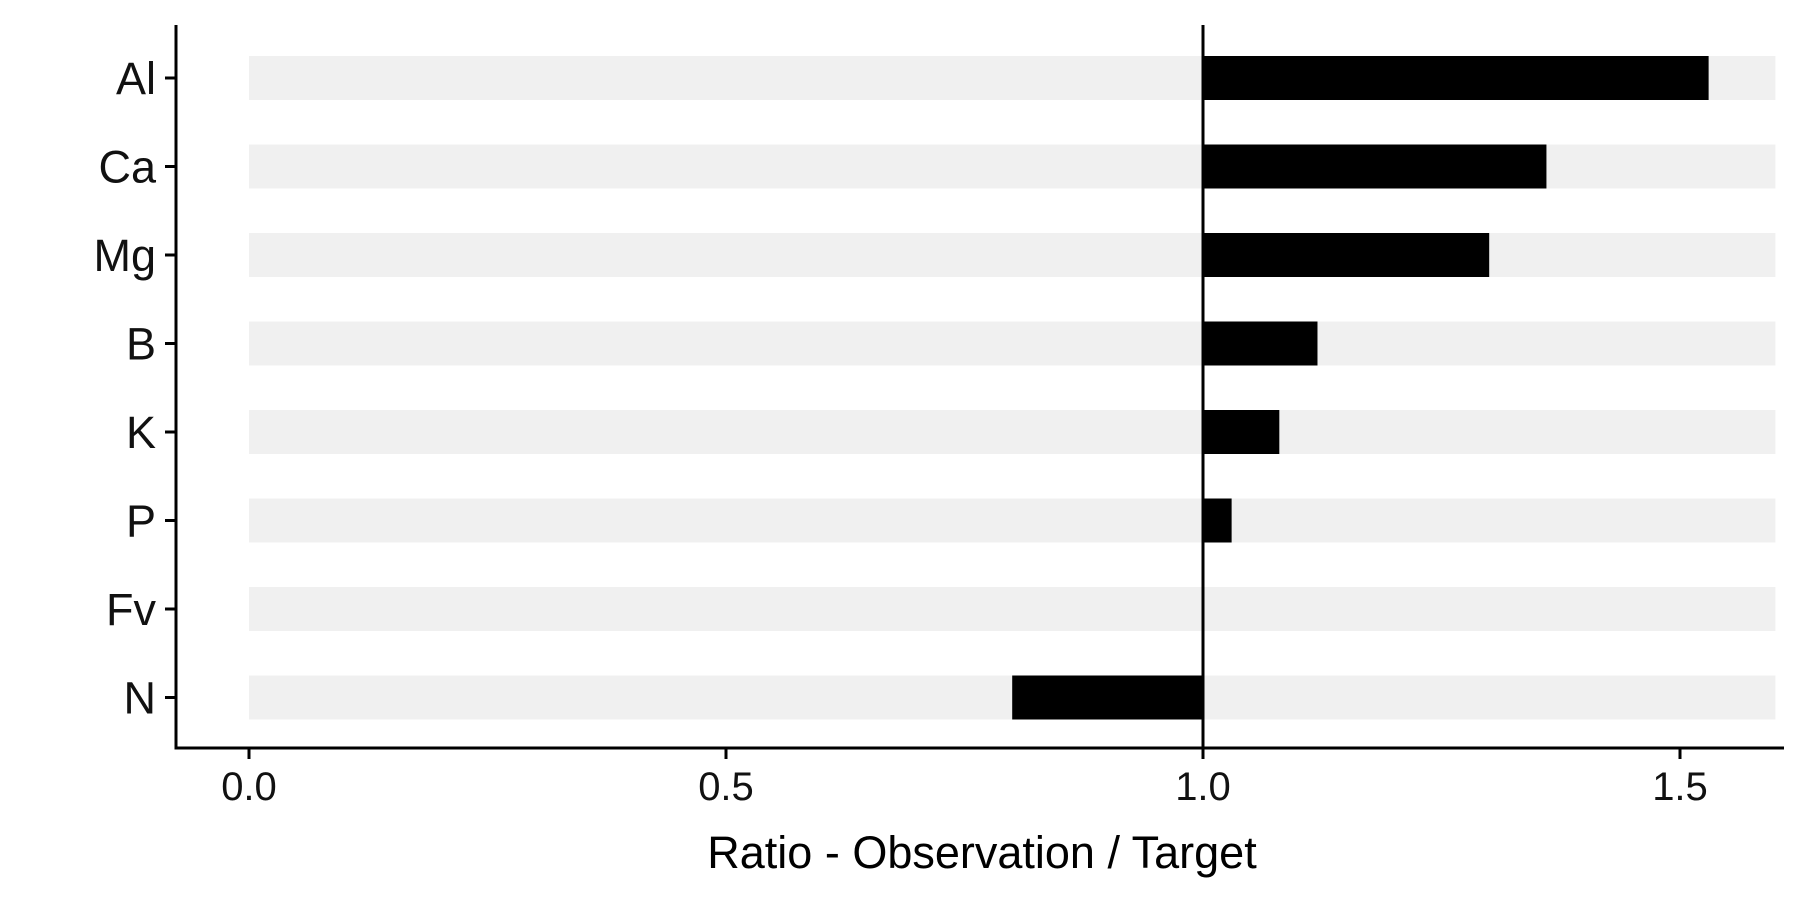  Describe the element at coordinates (1375, 166) in the screenshot. I see `bar-ca` at that location.